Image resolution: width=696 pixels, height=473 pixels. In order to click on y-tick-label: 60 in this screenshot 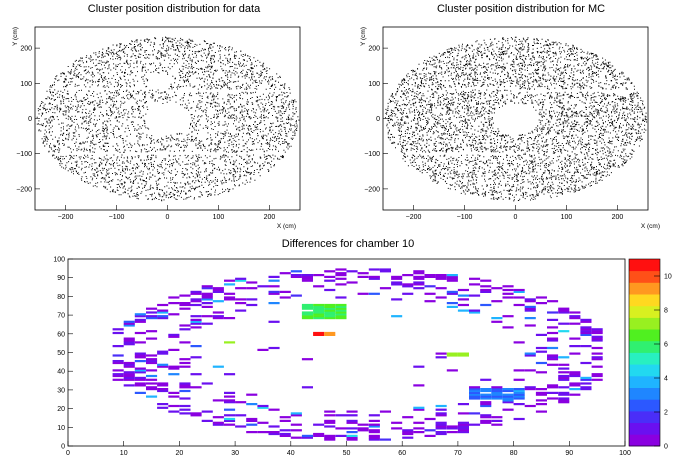, I will do `click(61, 334)`.